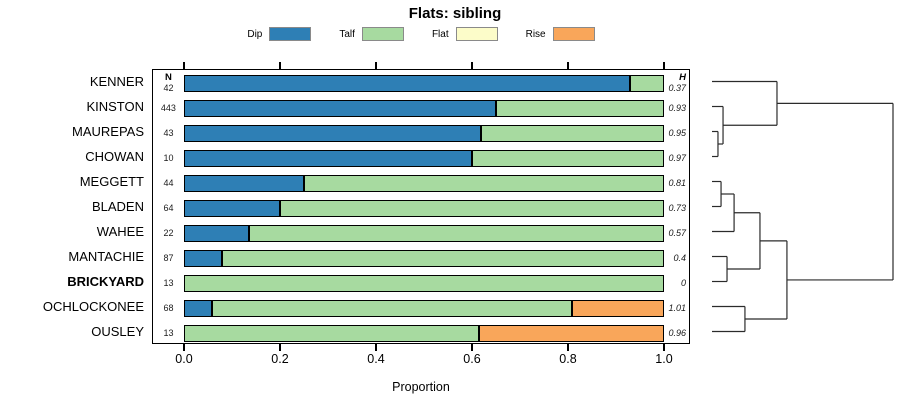 The width and height of the screenshot is (900, 420). Describe the element at coordinates (280, 359) in the screenshot. I see `x-axis-tick-label: 0.2` at that location.